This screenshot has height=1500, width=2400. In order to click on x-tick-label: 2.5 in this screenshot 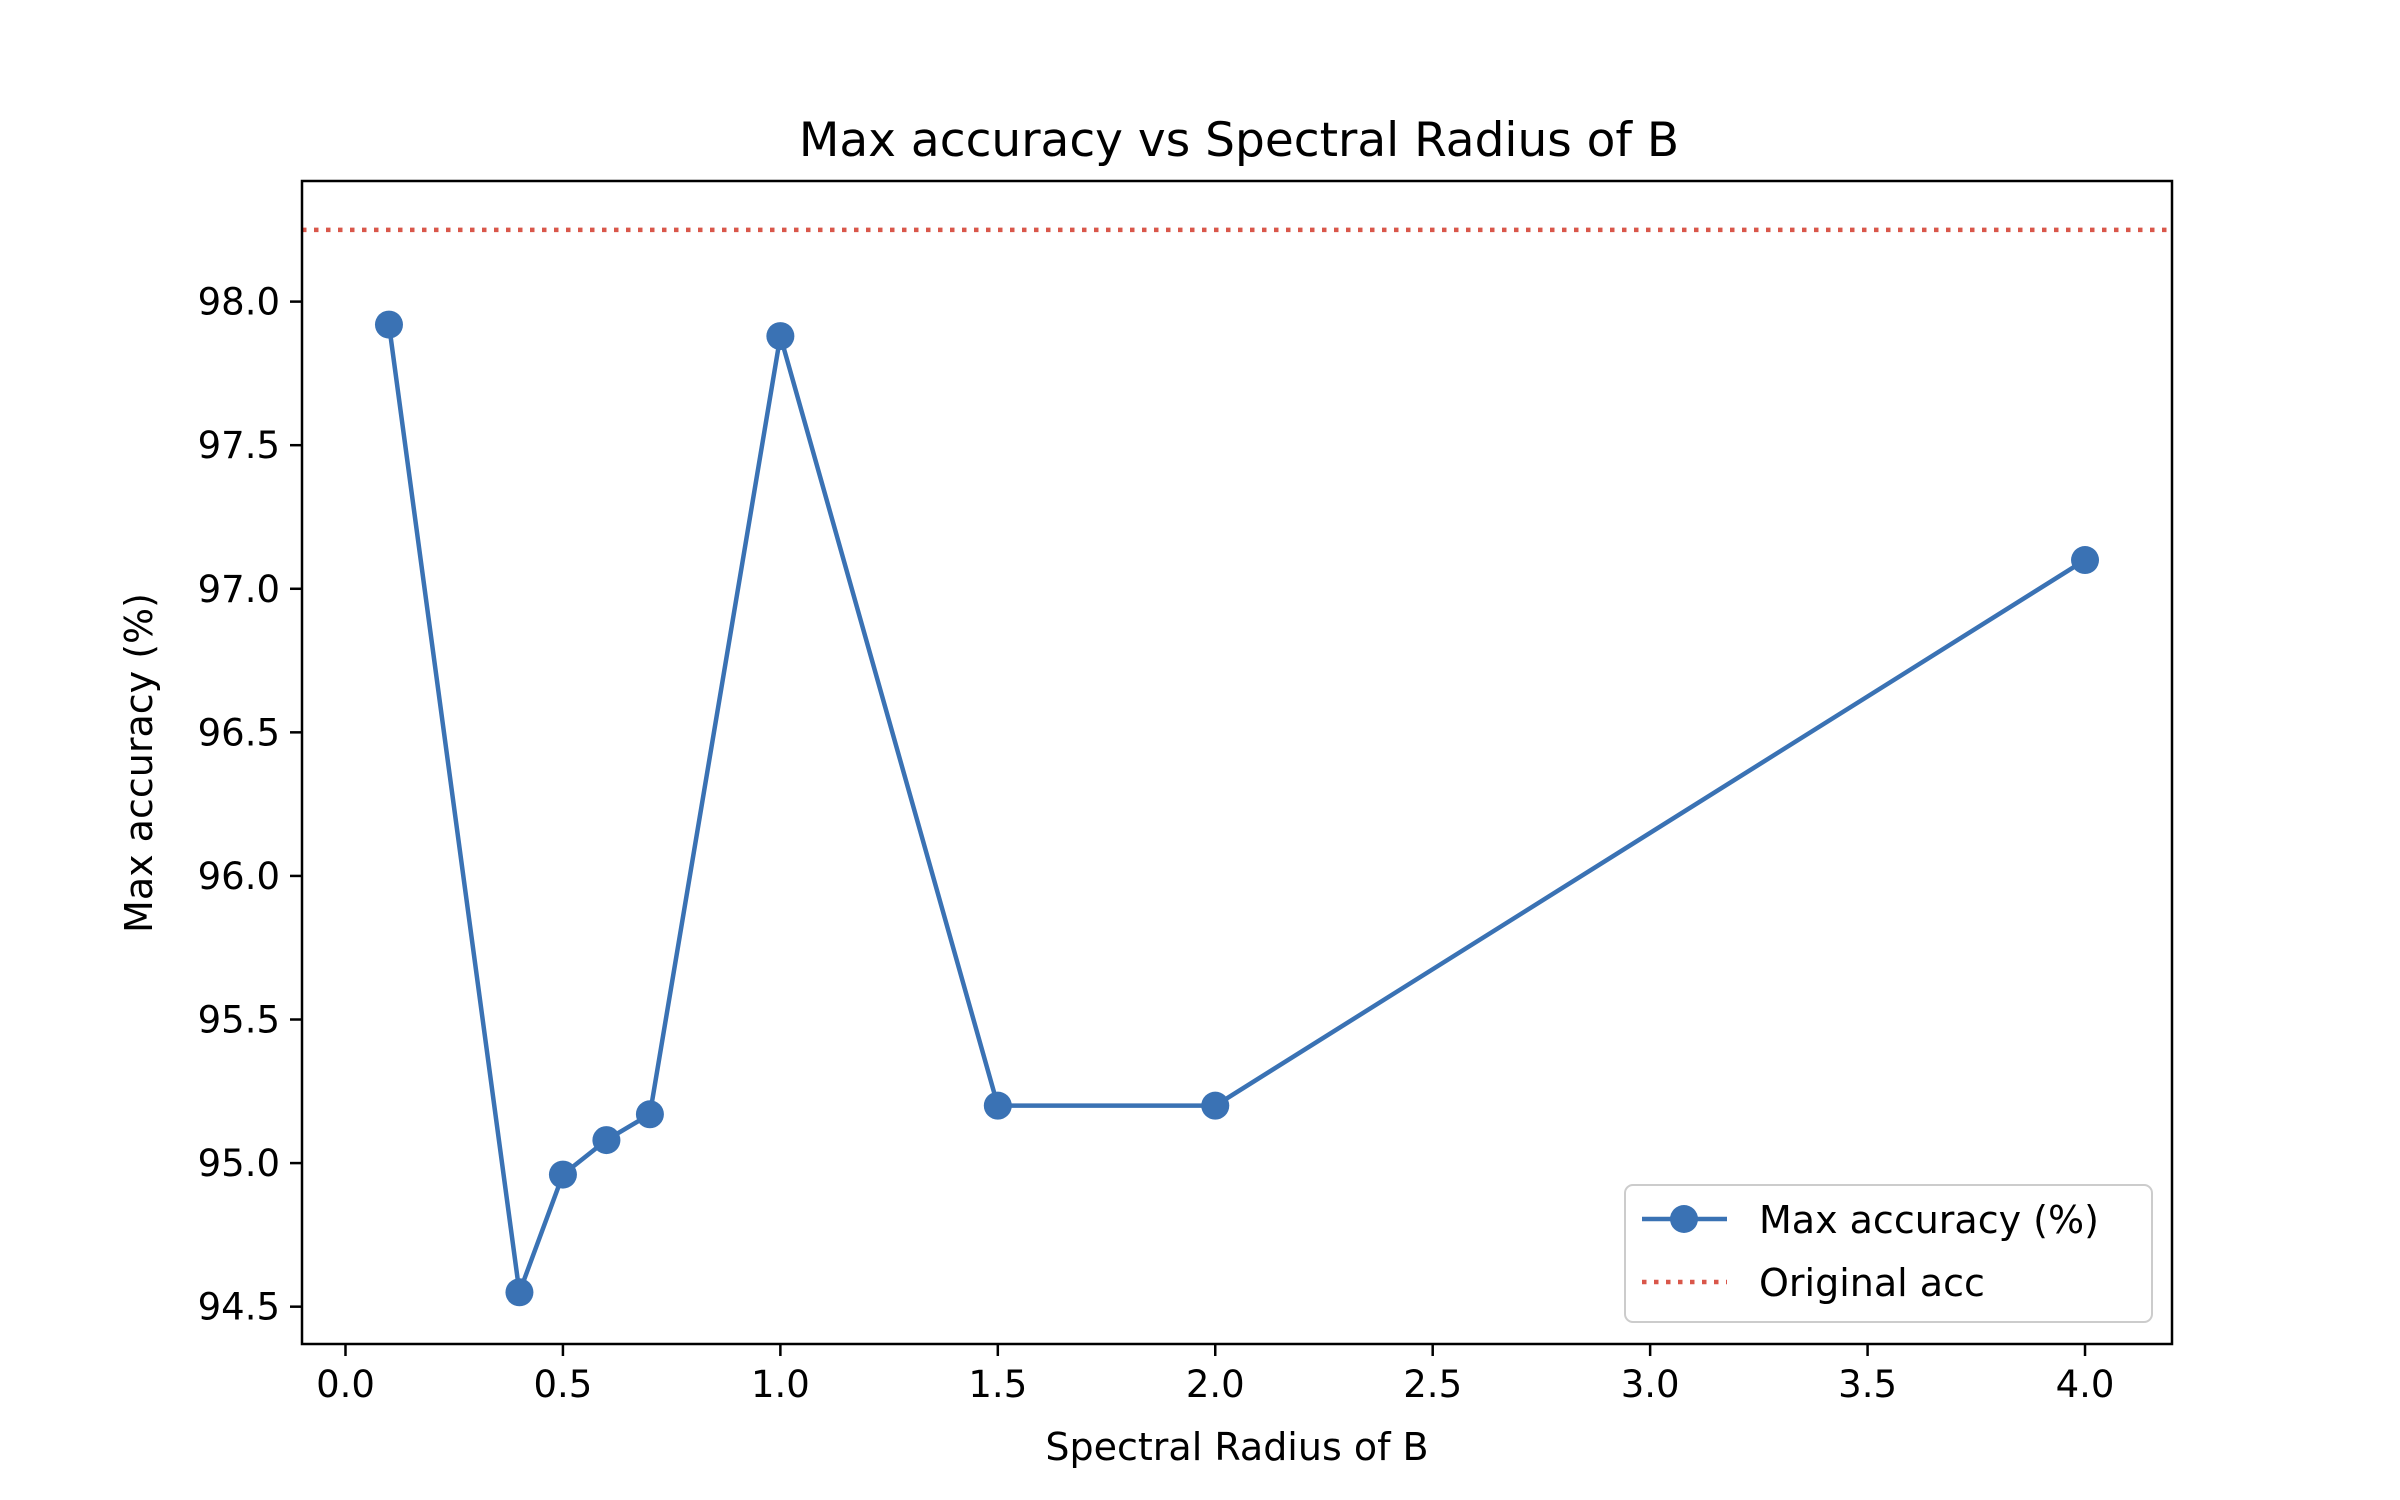, I will do `click(1432, 1384)`.